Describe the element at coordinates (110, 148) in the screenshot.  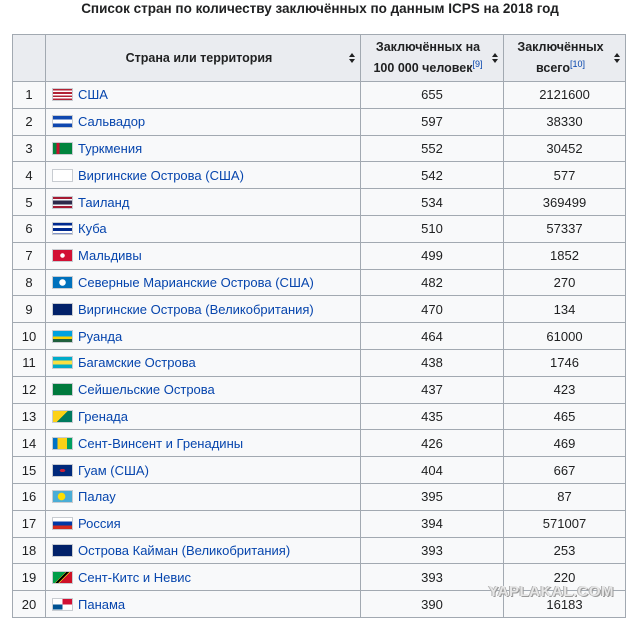
I see `country-link: Туркмения` at that location.